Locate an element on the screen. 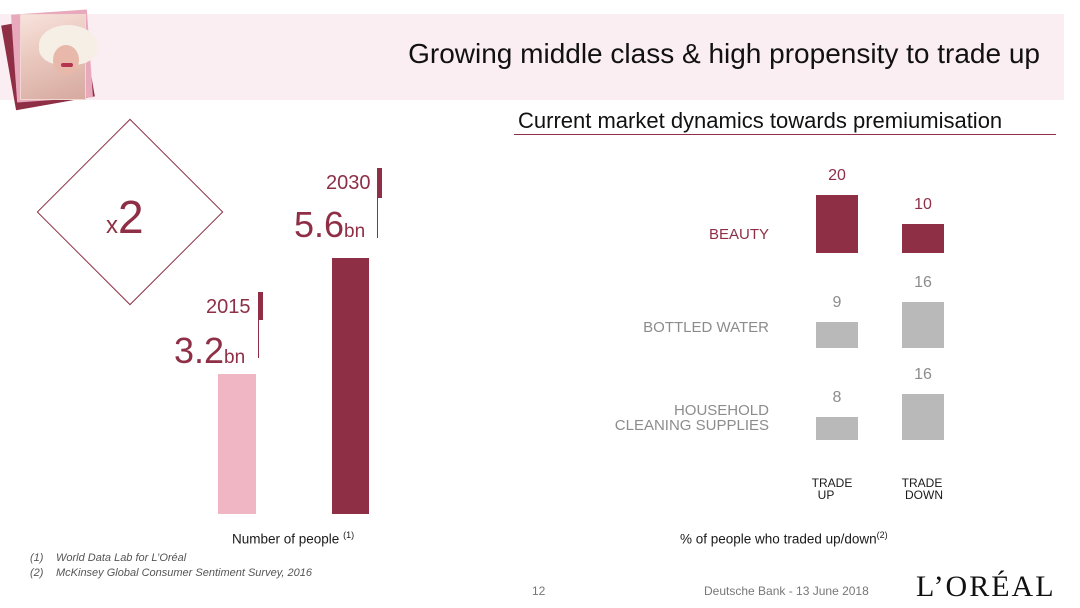 The width and height of the screenshot is (1080, 608). value-2030-unit: bn is located at coordinates (355, 231).